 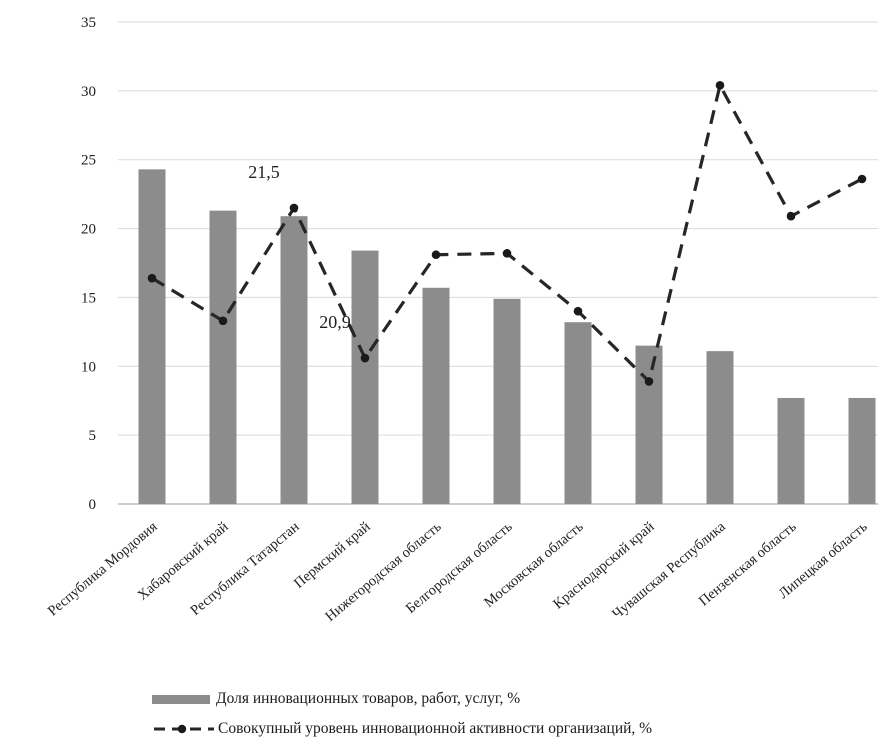 I want to click on legend-line-swatch, so click(x=184, y=729).